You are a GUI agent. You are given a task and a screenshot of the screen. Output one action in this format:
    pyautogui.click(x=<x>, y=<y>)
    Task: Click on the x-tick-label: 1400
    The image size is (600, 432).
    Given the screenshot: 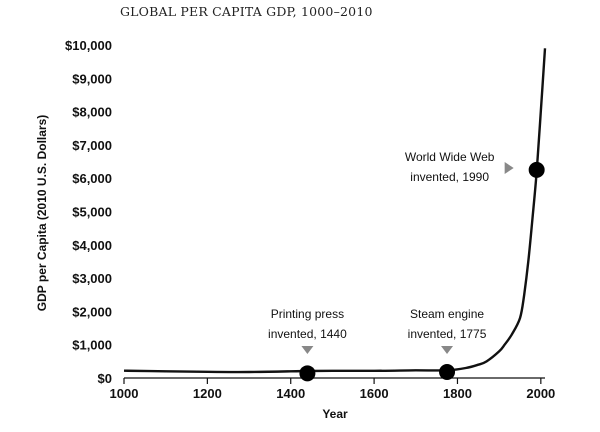 What is the action you would take?
    pyautogui.click(x=290, y=393)
    